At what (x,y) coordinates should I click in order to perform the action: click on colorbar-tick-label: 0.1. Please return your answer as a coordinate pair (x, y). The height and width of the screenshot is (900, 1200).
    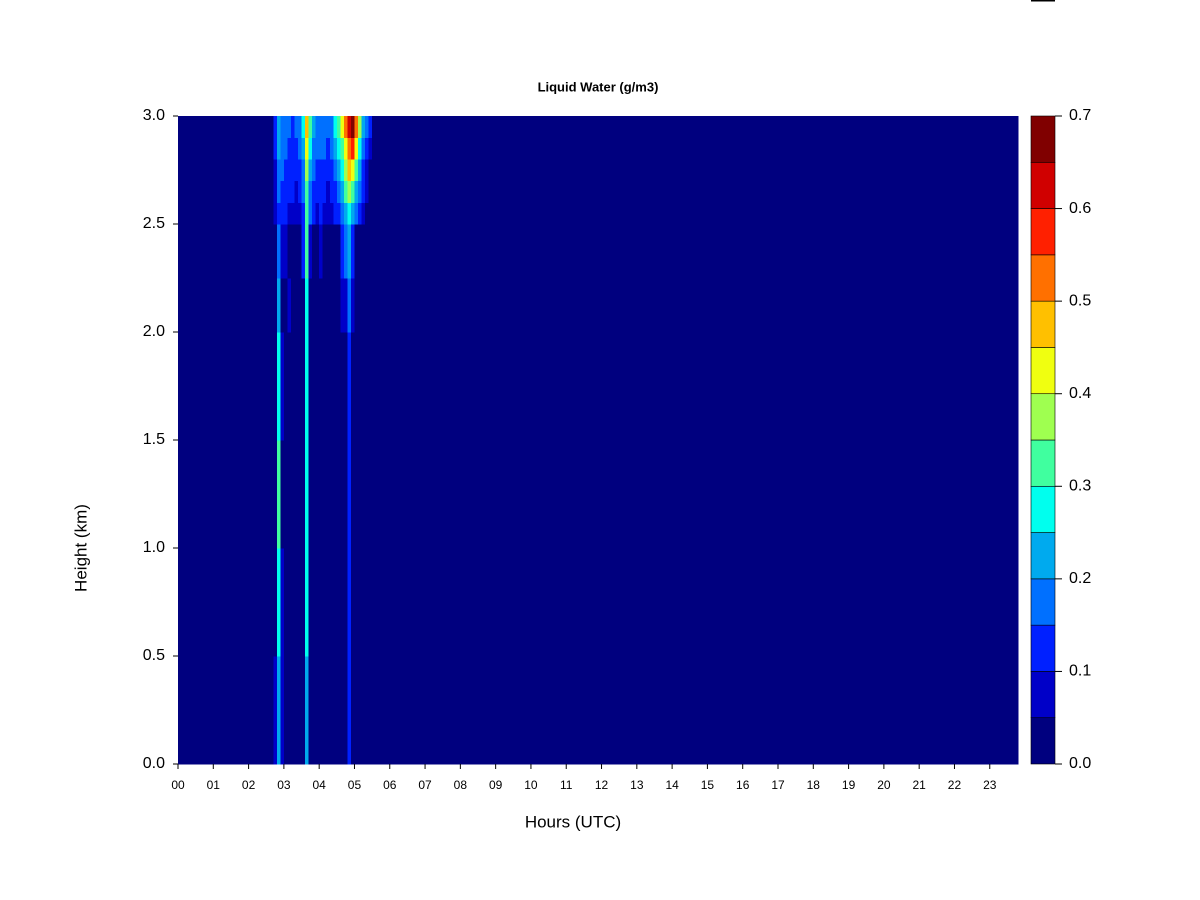
    Looking at the image, I should click on (1080, 671).